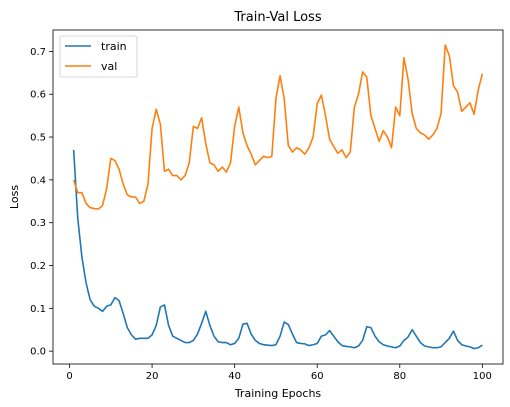 Image resolution: width=510 pixels, height=407 pixels. Describe the element at coordinates (98, 56) in the screenshot. I see `legend: train val` at that location.